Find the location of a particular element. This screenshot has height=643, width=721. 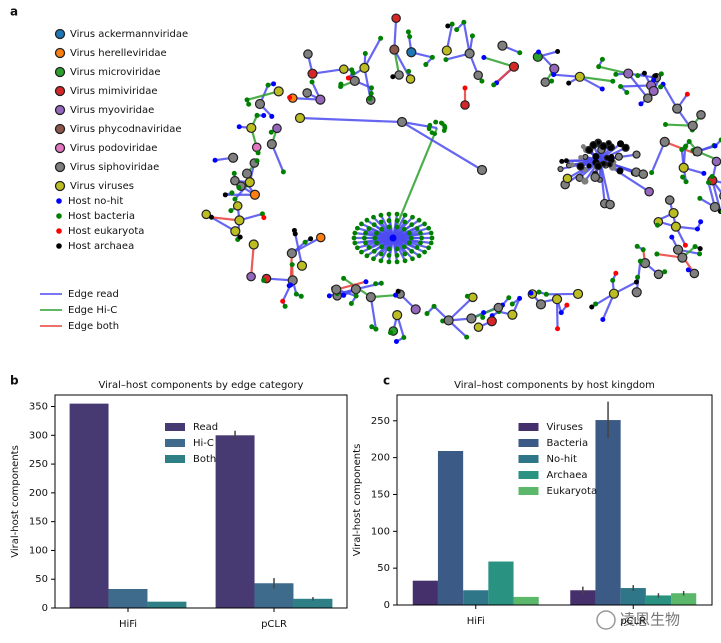

legend-label: Virus herelleviridae is located at coordinates (118, 53).